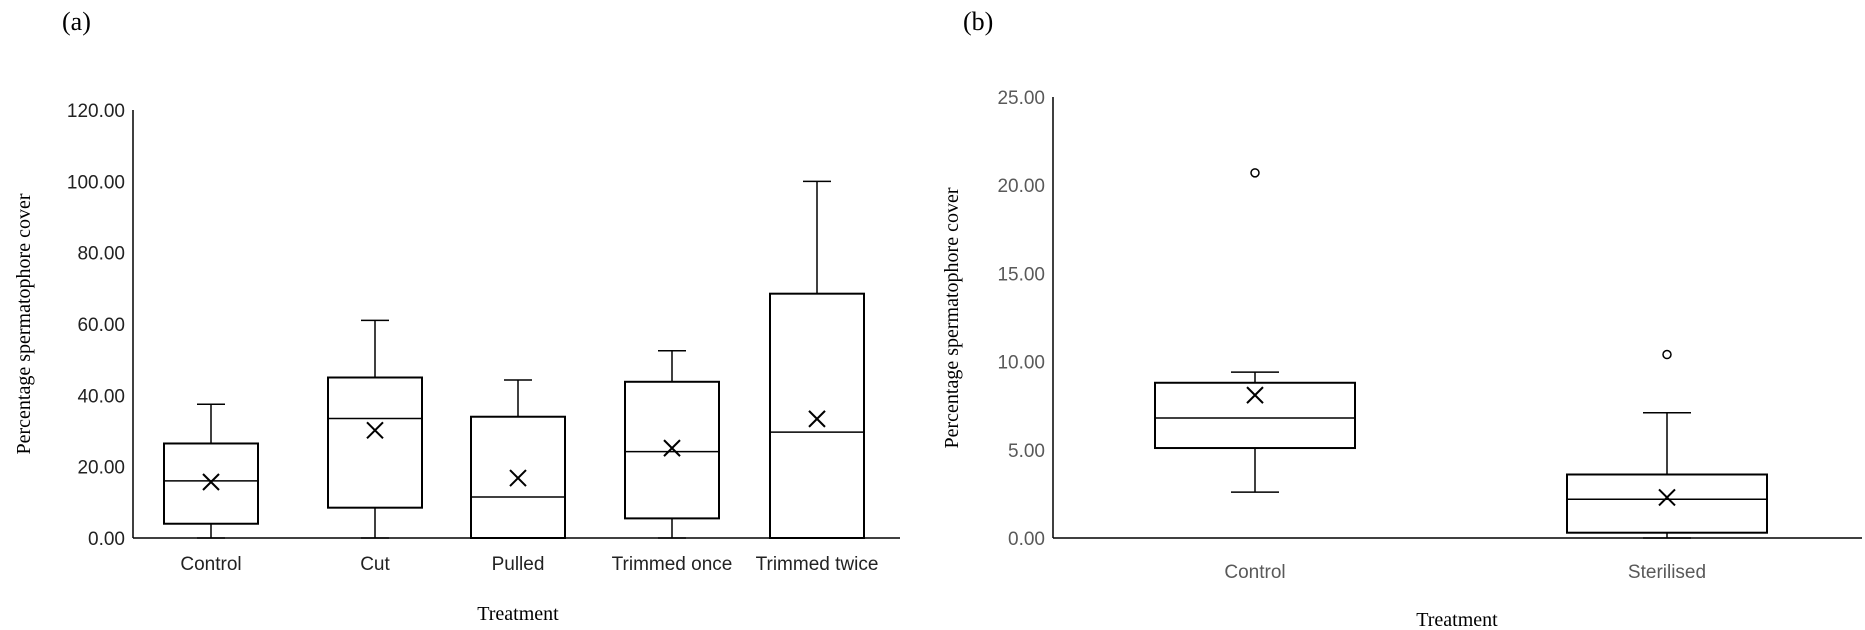 The height and width of the screenshot is (630, 1865). What do you see at coordinates (96, 111) in the screenshot?
I see `y-tick-label: 120.00` at bounding box center [96, 111].